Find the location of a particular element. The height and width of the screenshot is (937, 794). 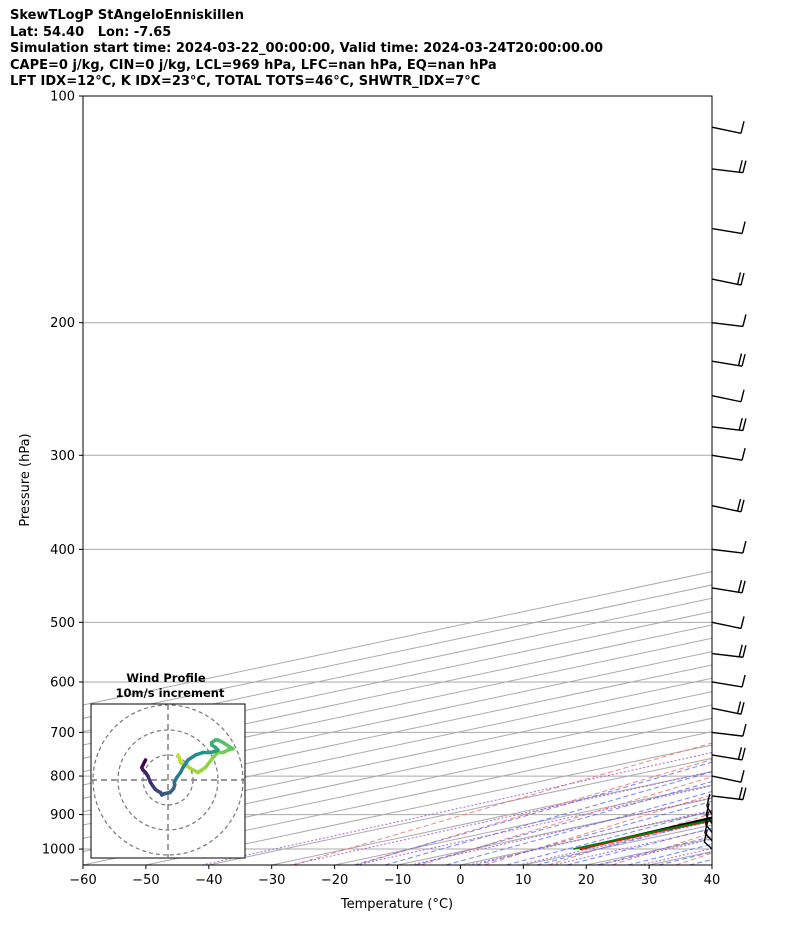

y-tick-label: 700 is located at coordinates (62, 733).